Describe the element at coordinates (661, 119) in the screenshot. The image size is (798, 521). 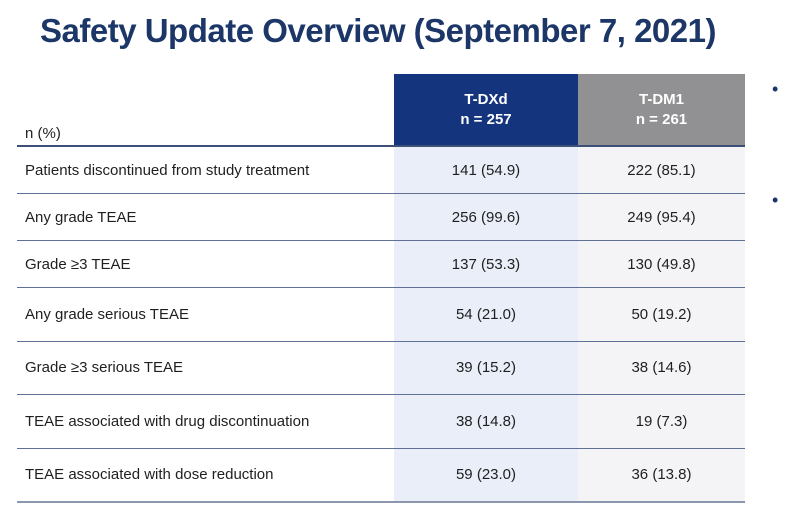
I see `column-header-tdm1-n: n = 261` at that location.